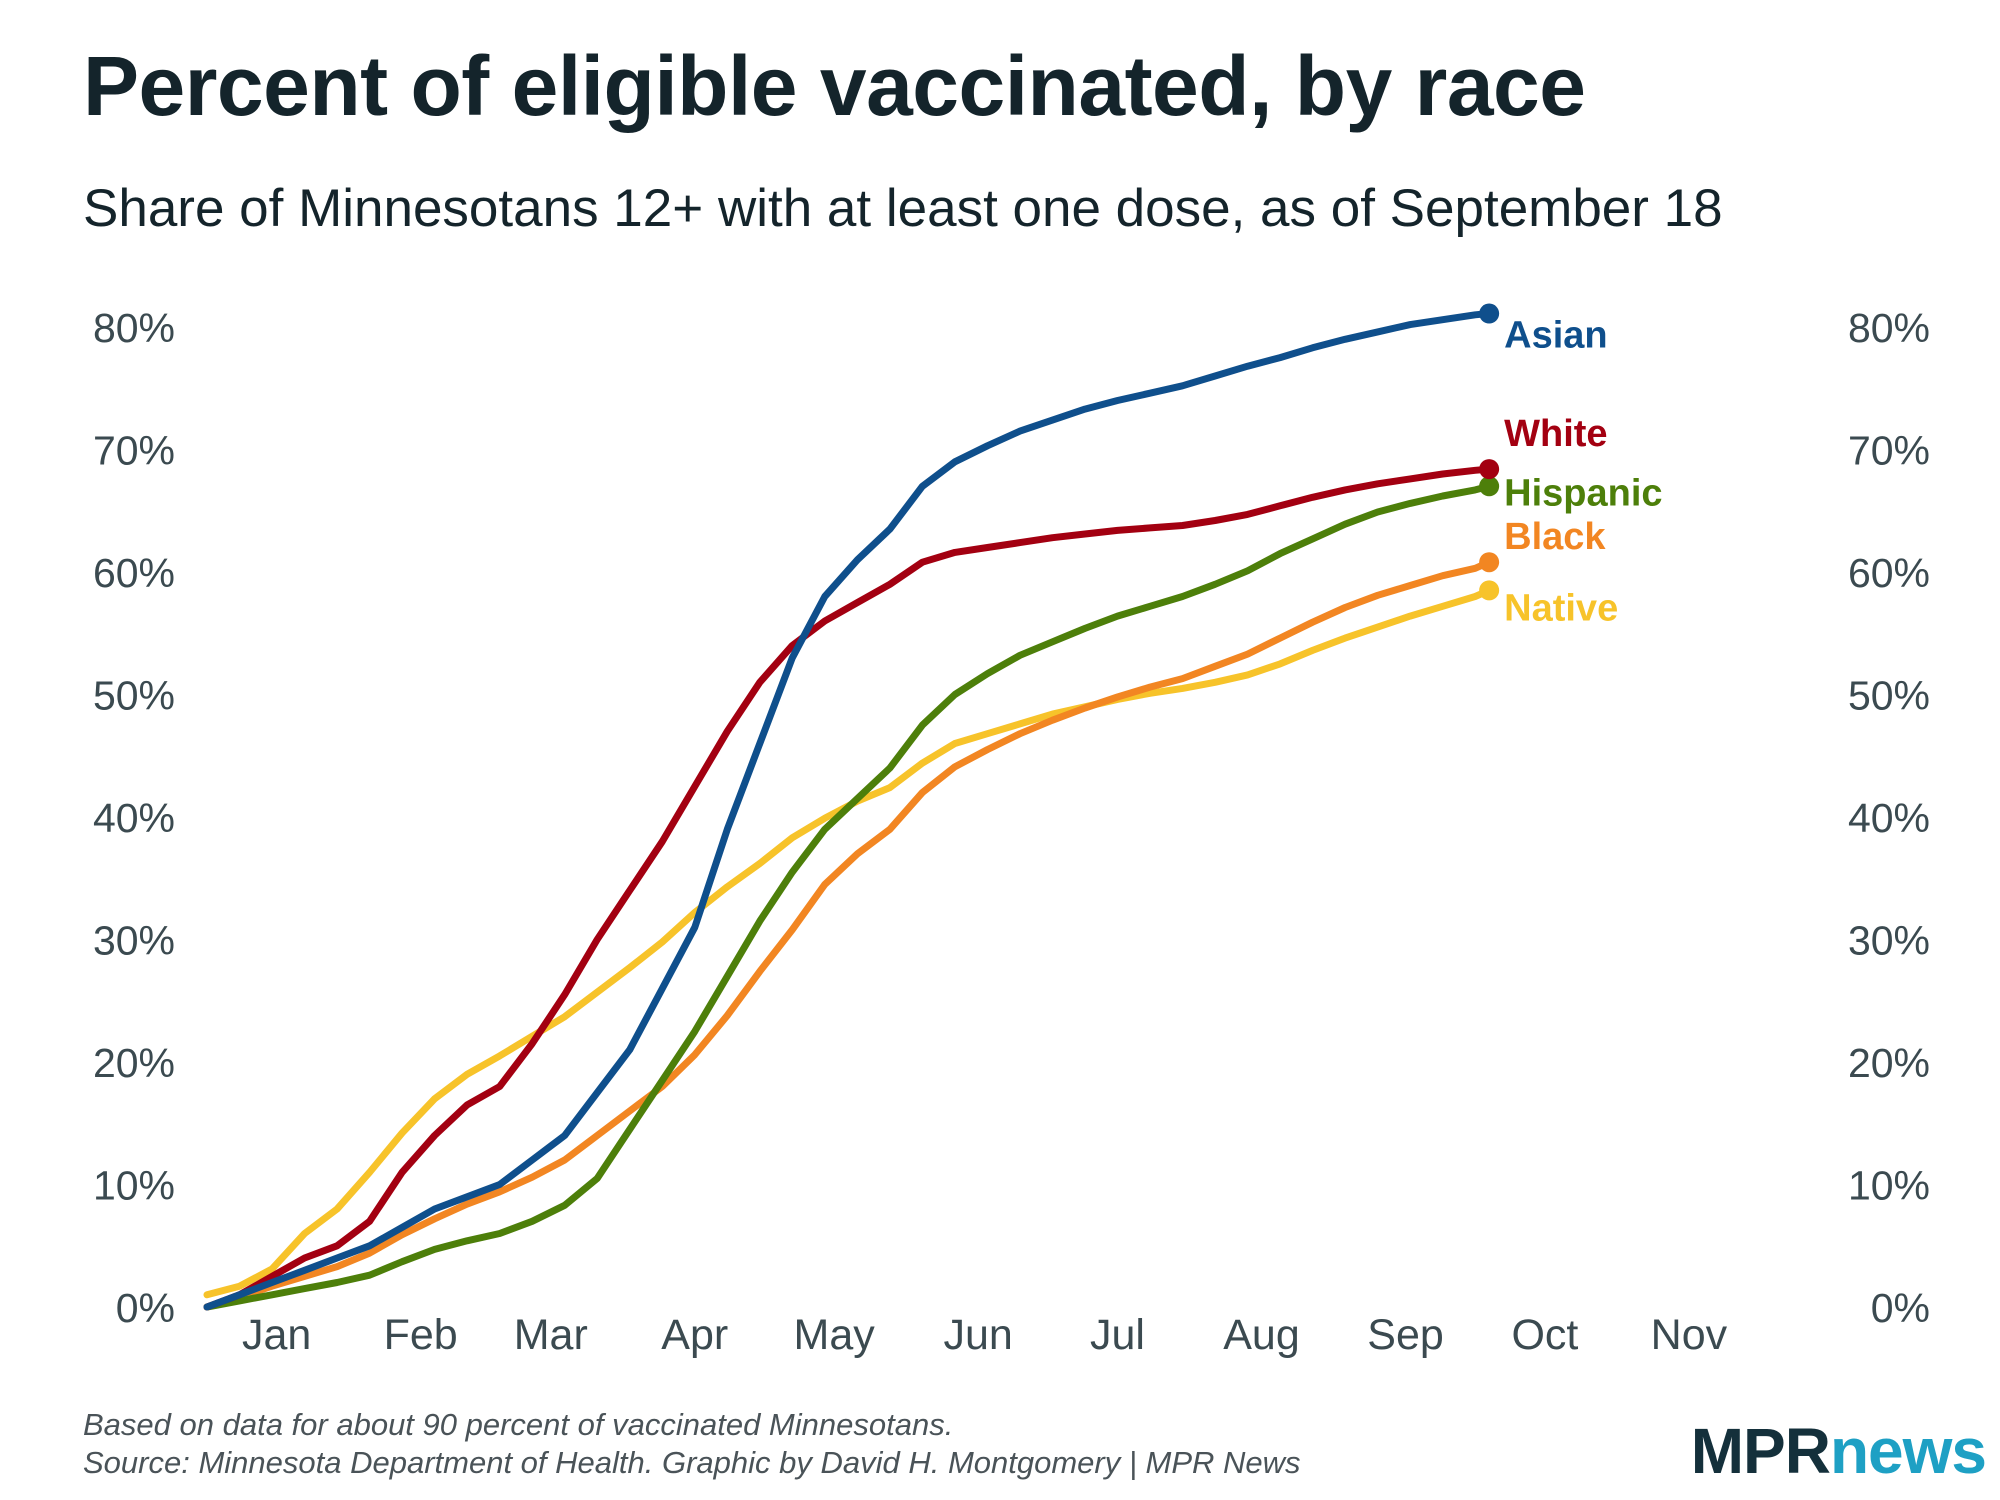 The height and width of the screenshot is (1500, 2000). What do you see at coordinates (1117, 1335) in the screenshot?
I see `x-tick-label-jul: Jul` at bounding box center [1117, 1335].